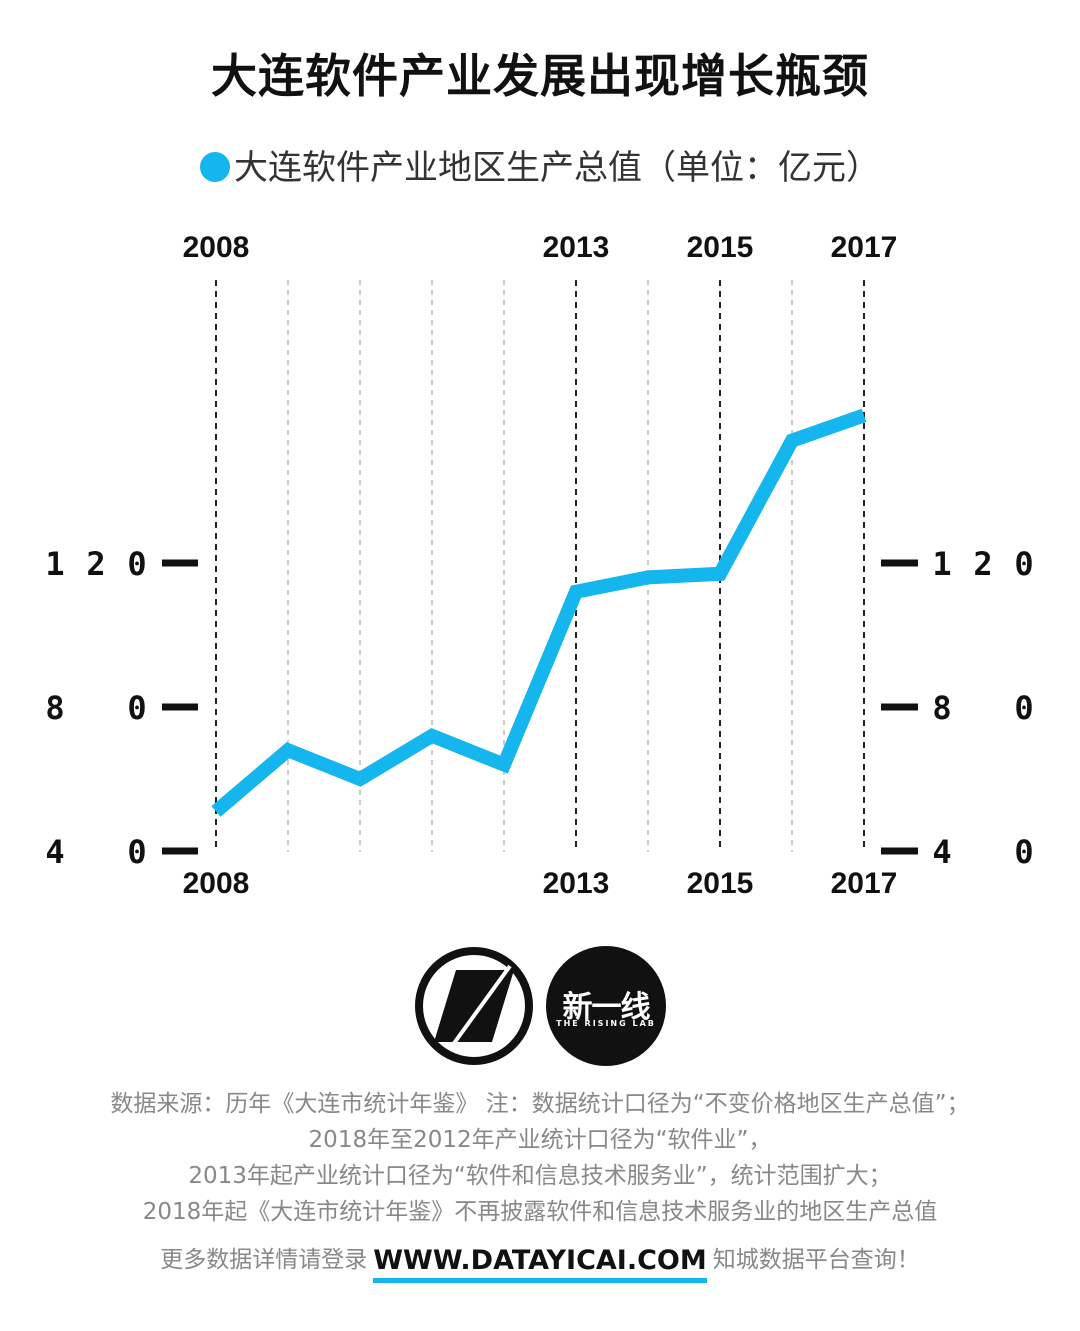  I want to click on y-tick-label-left: 80, so click(95, 708).